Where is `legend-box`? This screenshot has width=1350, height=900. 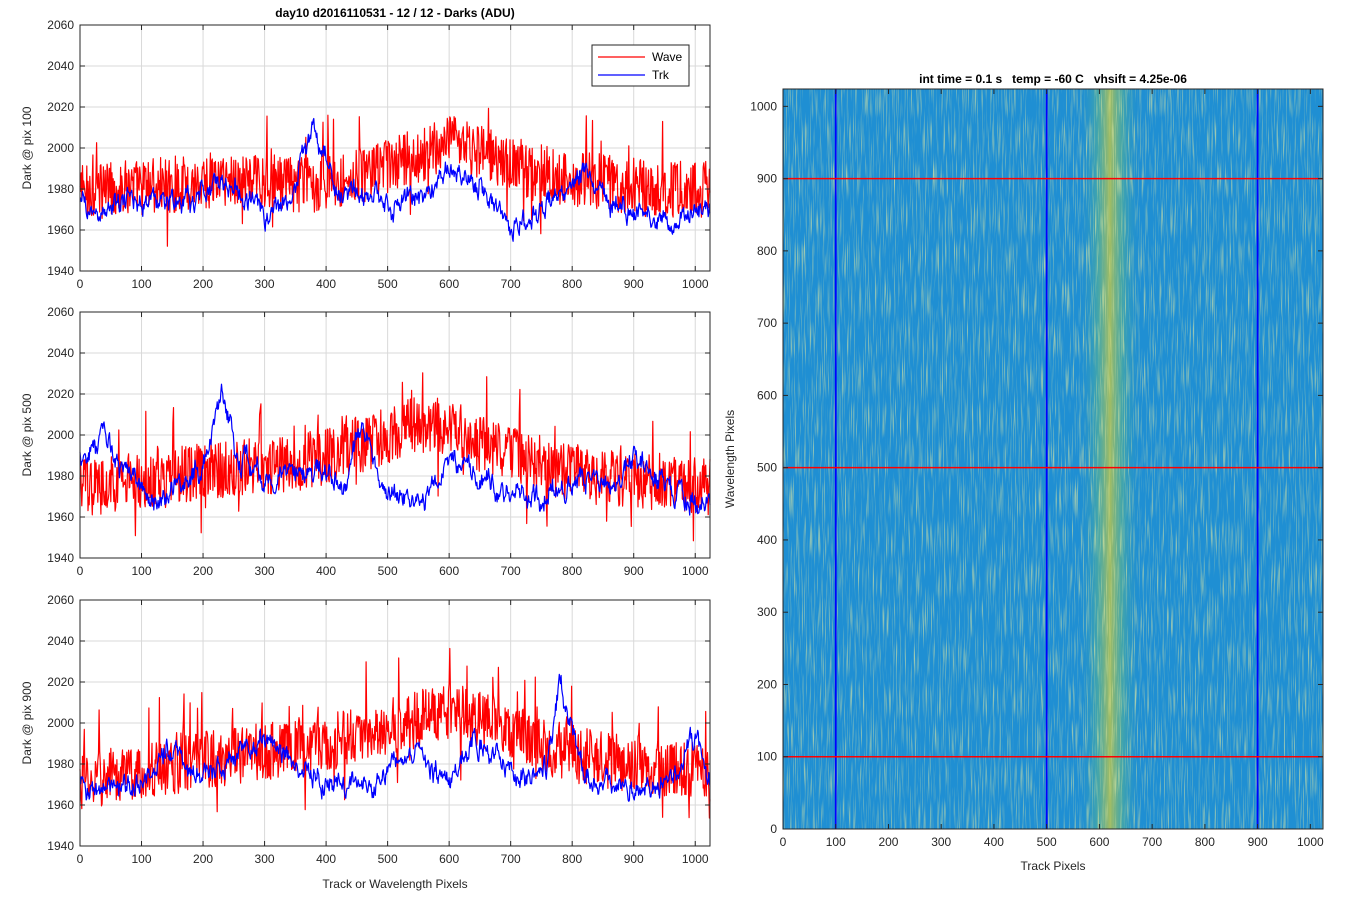
legend-box is located at coordinates (640, 65).